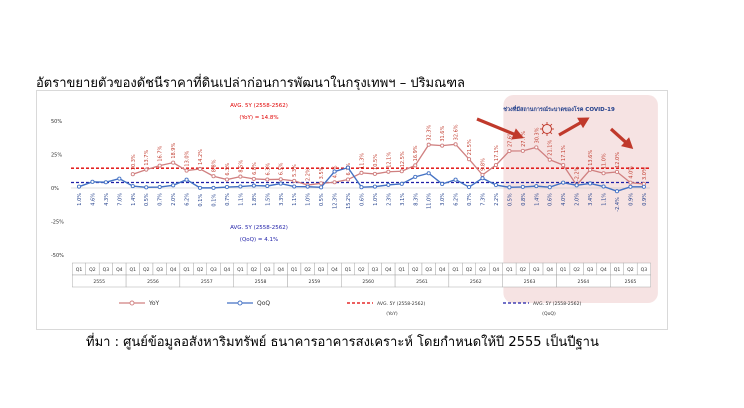 Image resolution: width=744 pixels, height=408 pixels. What do you see at coordinates (584, 282) in the screenshot?
I see `x-year-label: 2564` at bounding box center [584, 282].